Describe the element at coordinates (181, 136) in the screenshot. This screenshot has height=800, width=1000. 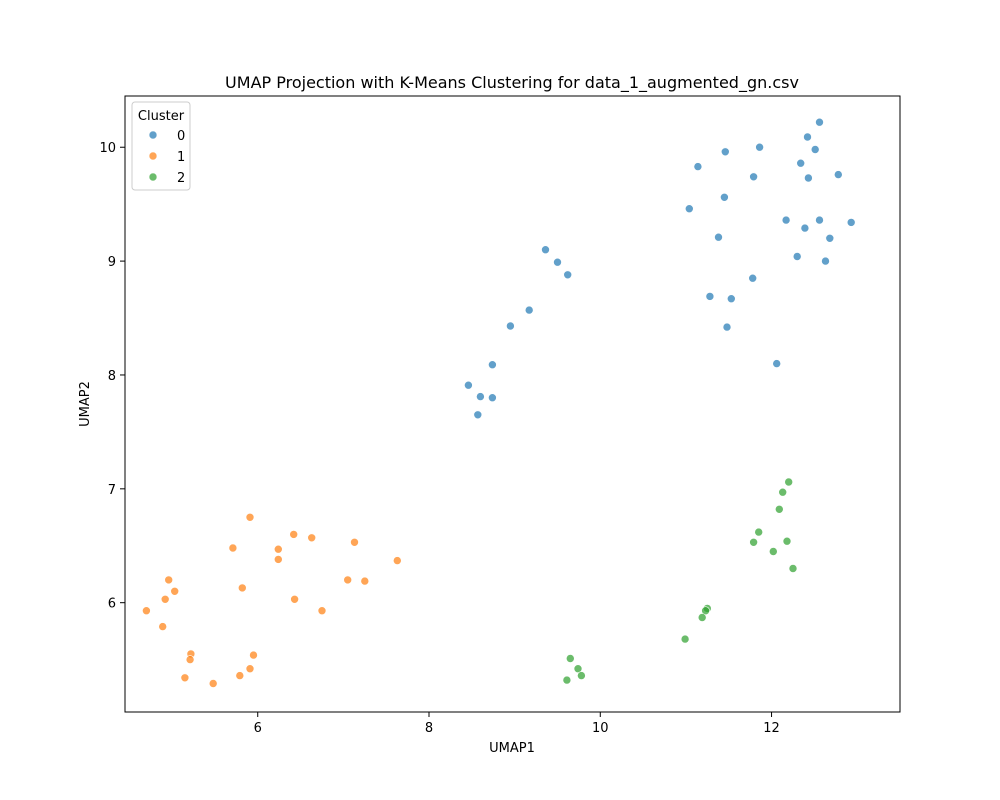
I see `legend-label-0: 0` at that location.